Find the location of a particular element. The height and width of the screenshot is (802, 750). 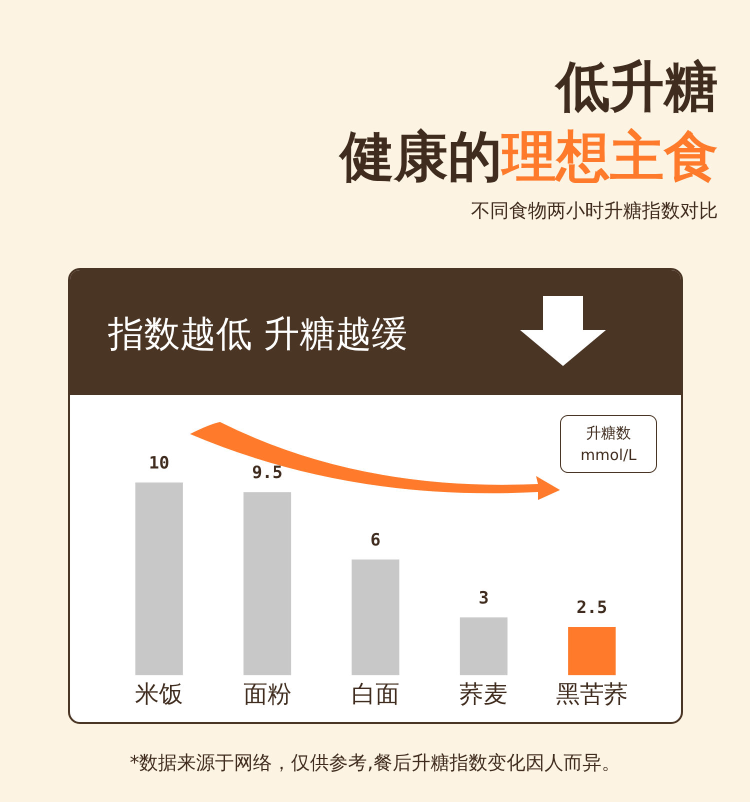

x-tick-label: 米饭 is located at coordinates (159, 694).